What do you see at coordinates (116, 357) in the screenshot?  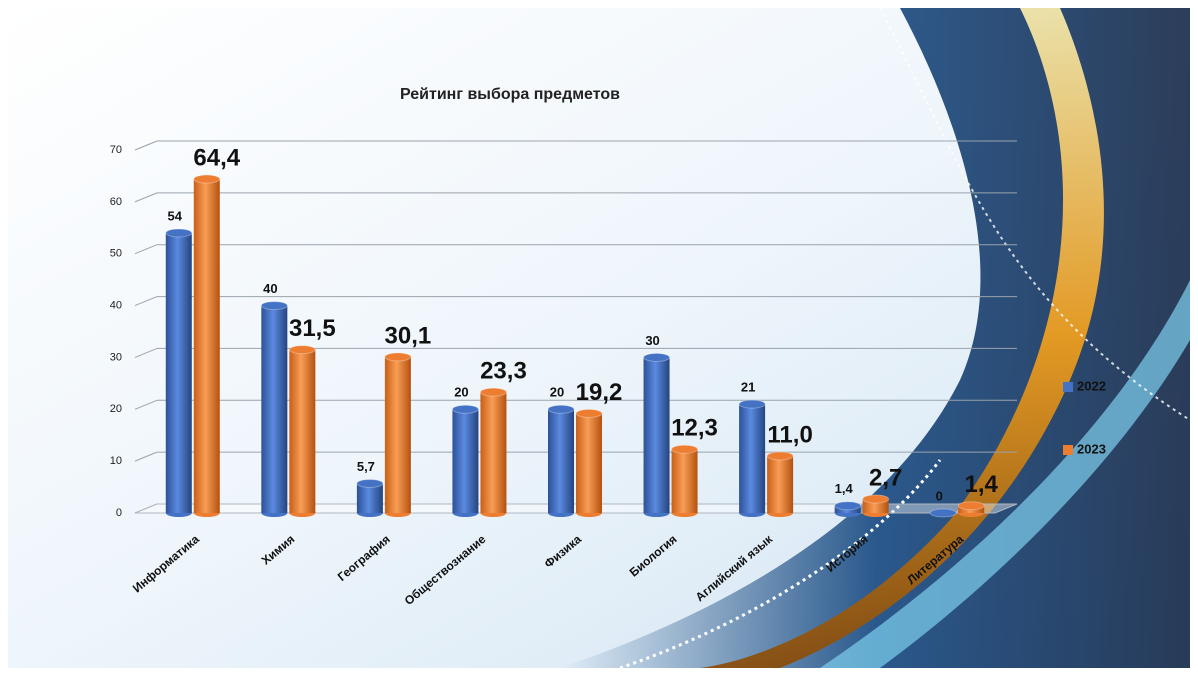 I see `y-tick-label: 30` at bounding box center [116, 357].